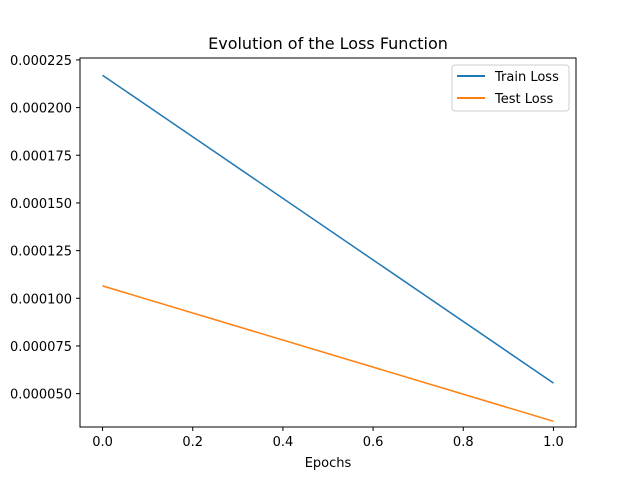 The height and width of the screenshot is (480, 640). Describe the element at coordinates (102, 442) in the screenshot. I see `x-tick-label: 0.0` at that location.